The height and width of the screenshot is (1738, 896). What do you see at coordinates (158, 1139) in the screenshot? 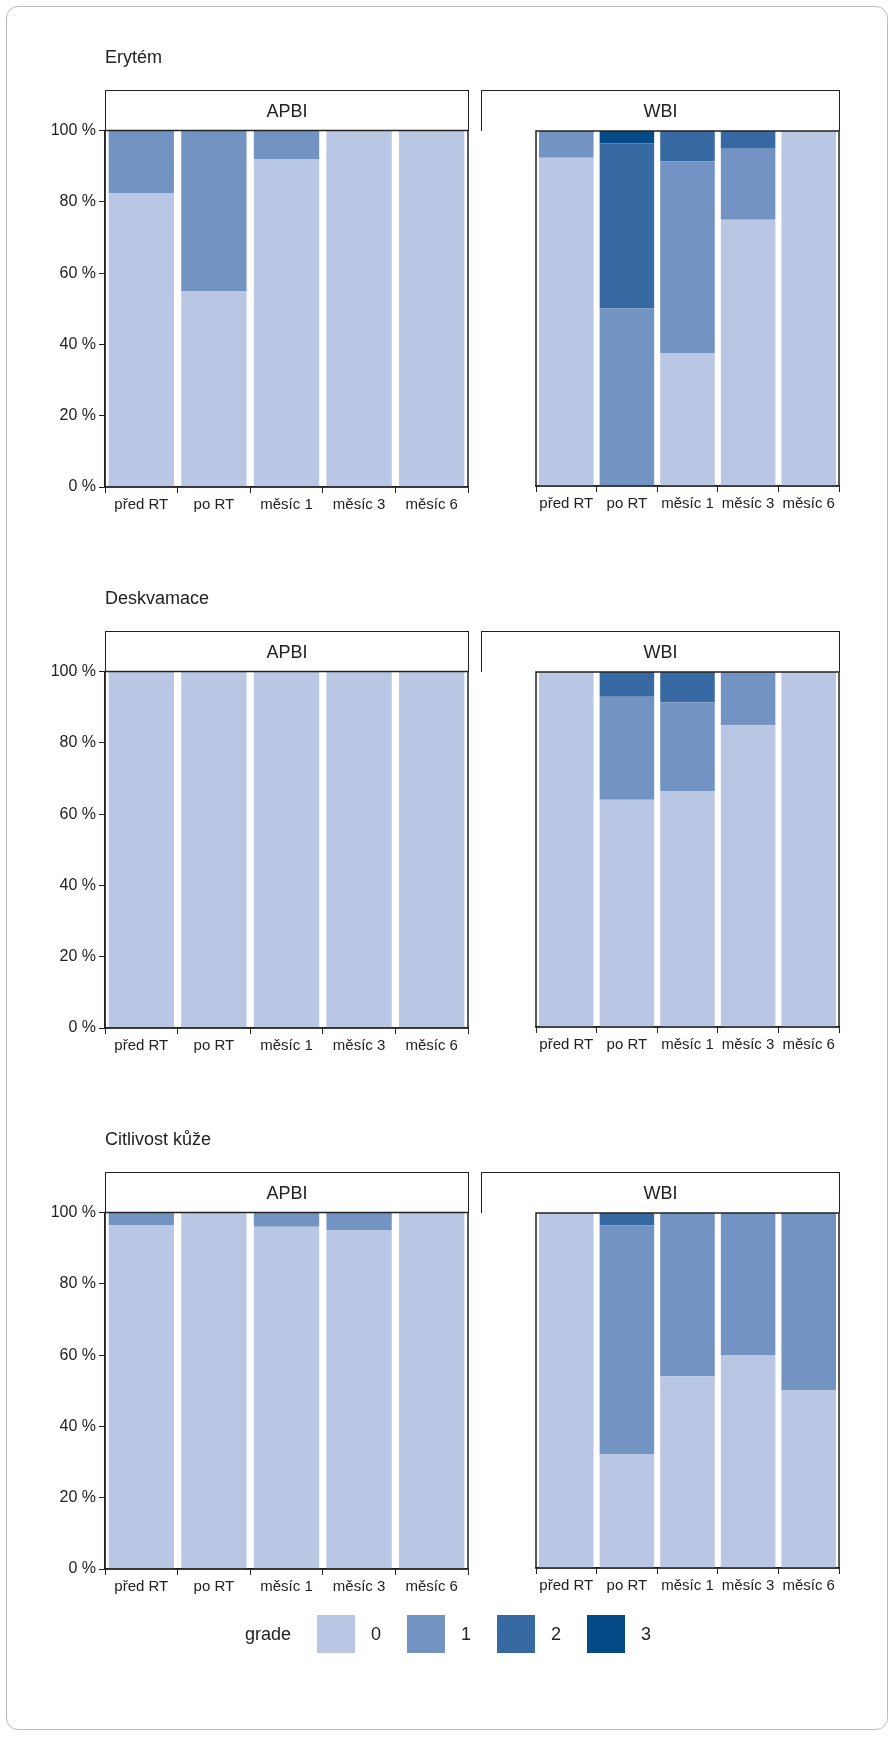
I see `text: Citlivost kůže` at bounding box center [158, 1139].